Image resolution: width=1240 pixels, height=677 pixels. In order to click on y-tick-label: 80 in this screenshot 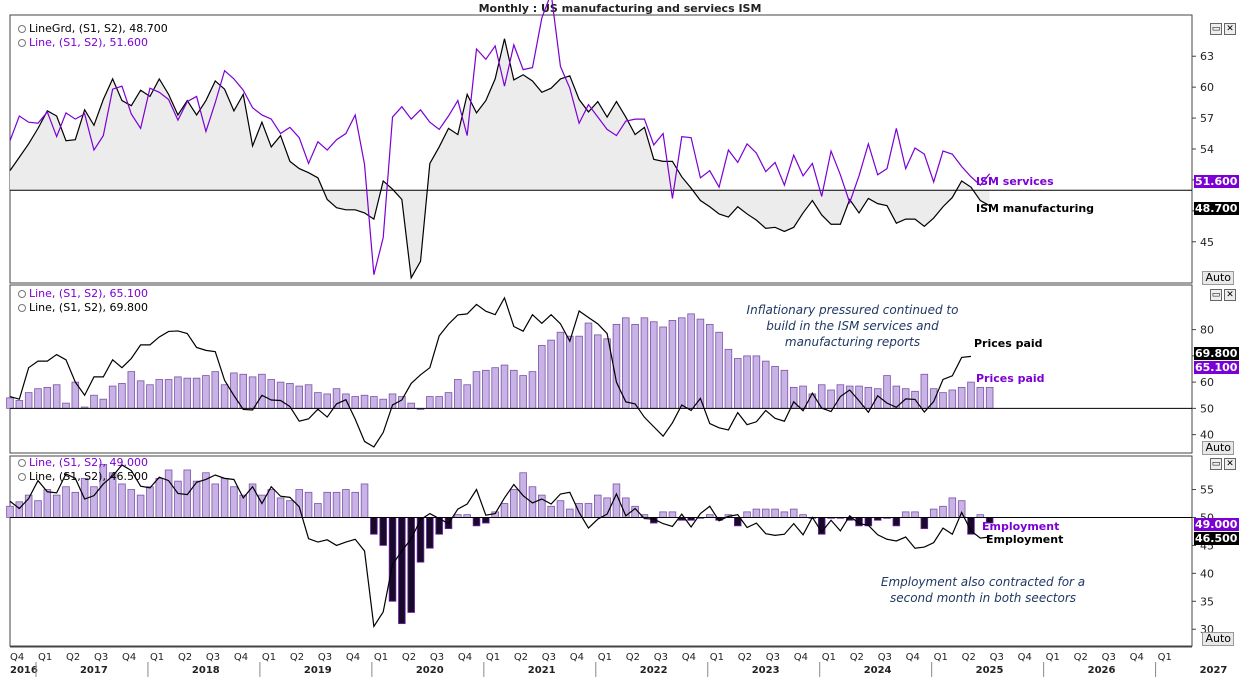, I will do `click(1207, 330)`.